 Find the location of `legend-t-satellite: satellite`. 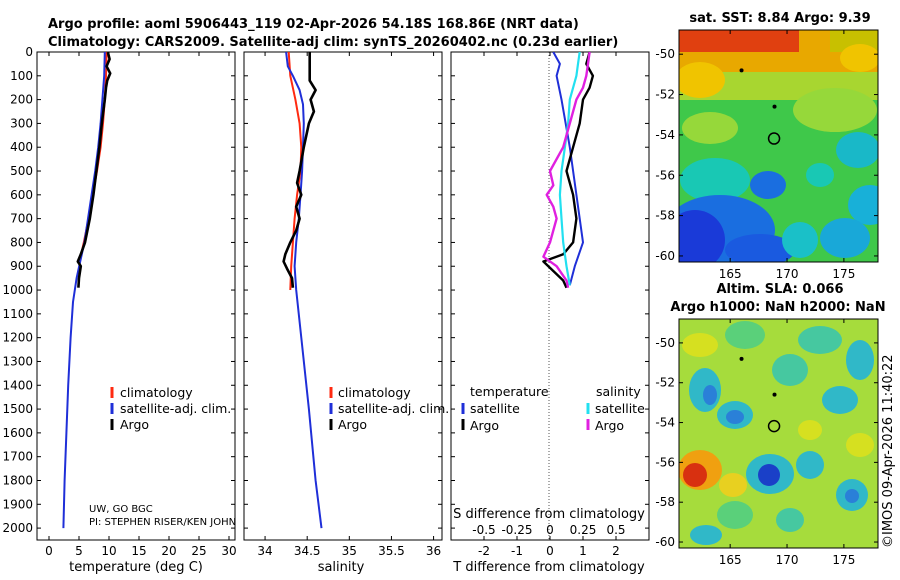

legend-t-satellite: satellite is located at coordinates (495, 408).